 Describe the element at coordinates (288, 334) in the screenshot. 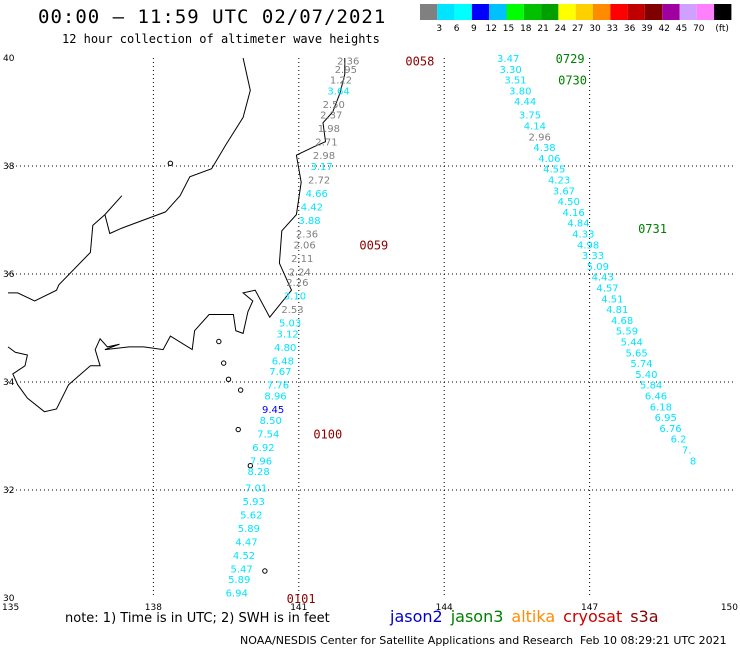

I see `swh-value-cryosat: 3.12` at that location.